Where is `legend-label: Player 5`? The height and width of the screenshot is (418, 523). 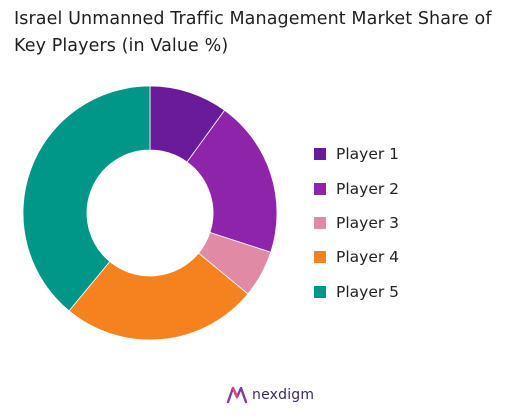
legend-label: Player 5 is located at coordinates (368, 291).